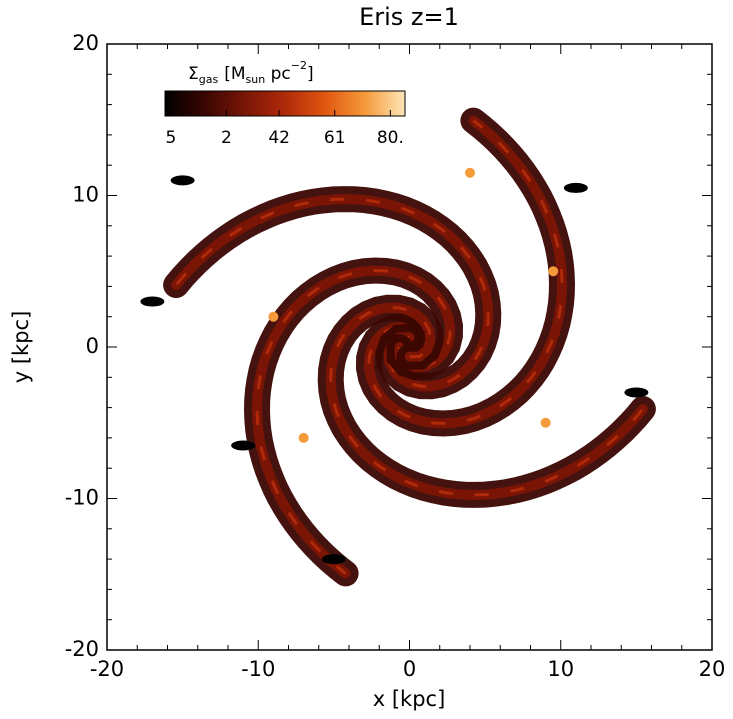 This screenshot has width=733, height=719. Describe the element at coordinates (256, 79) in the screenshot. I see `label-part: sun` at that location.